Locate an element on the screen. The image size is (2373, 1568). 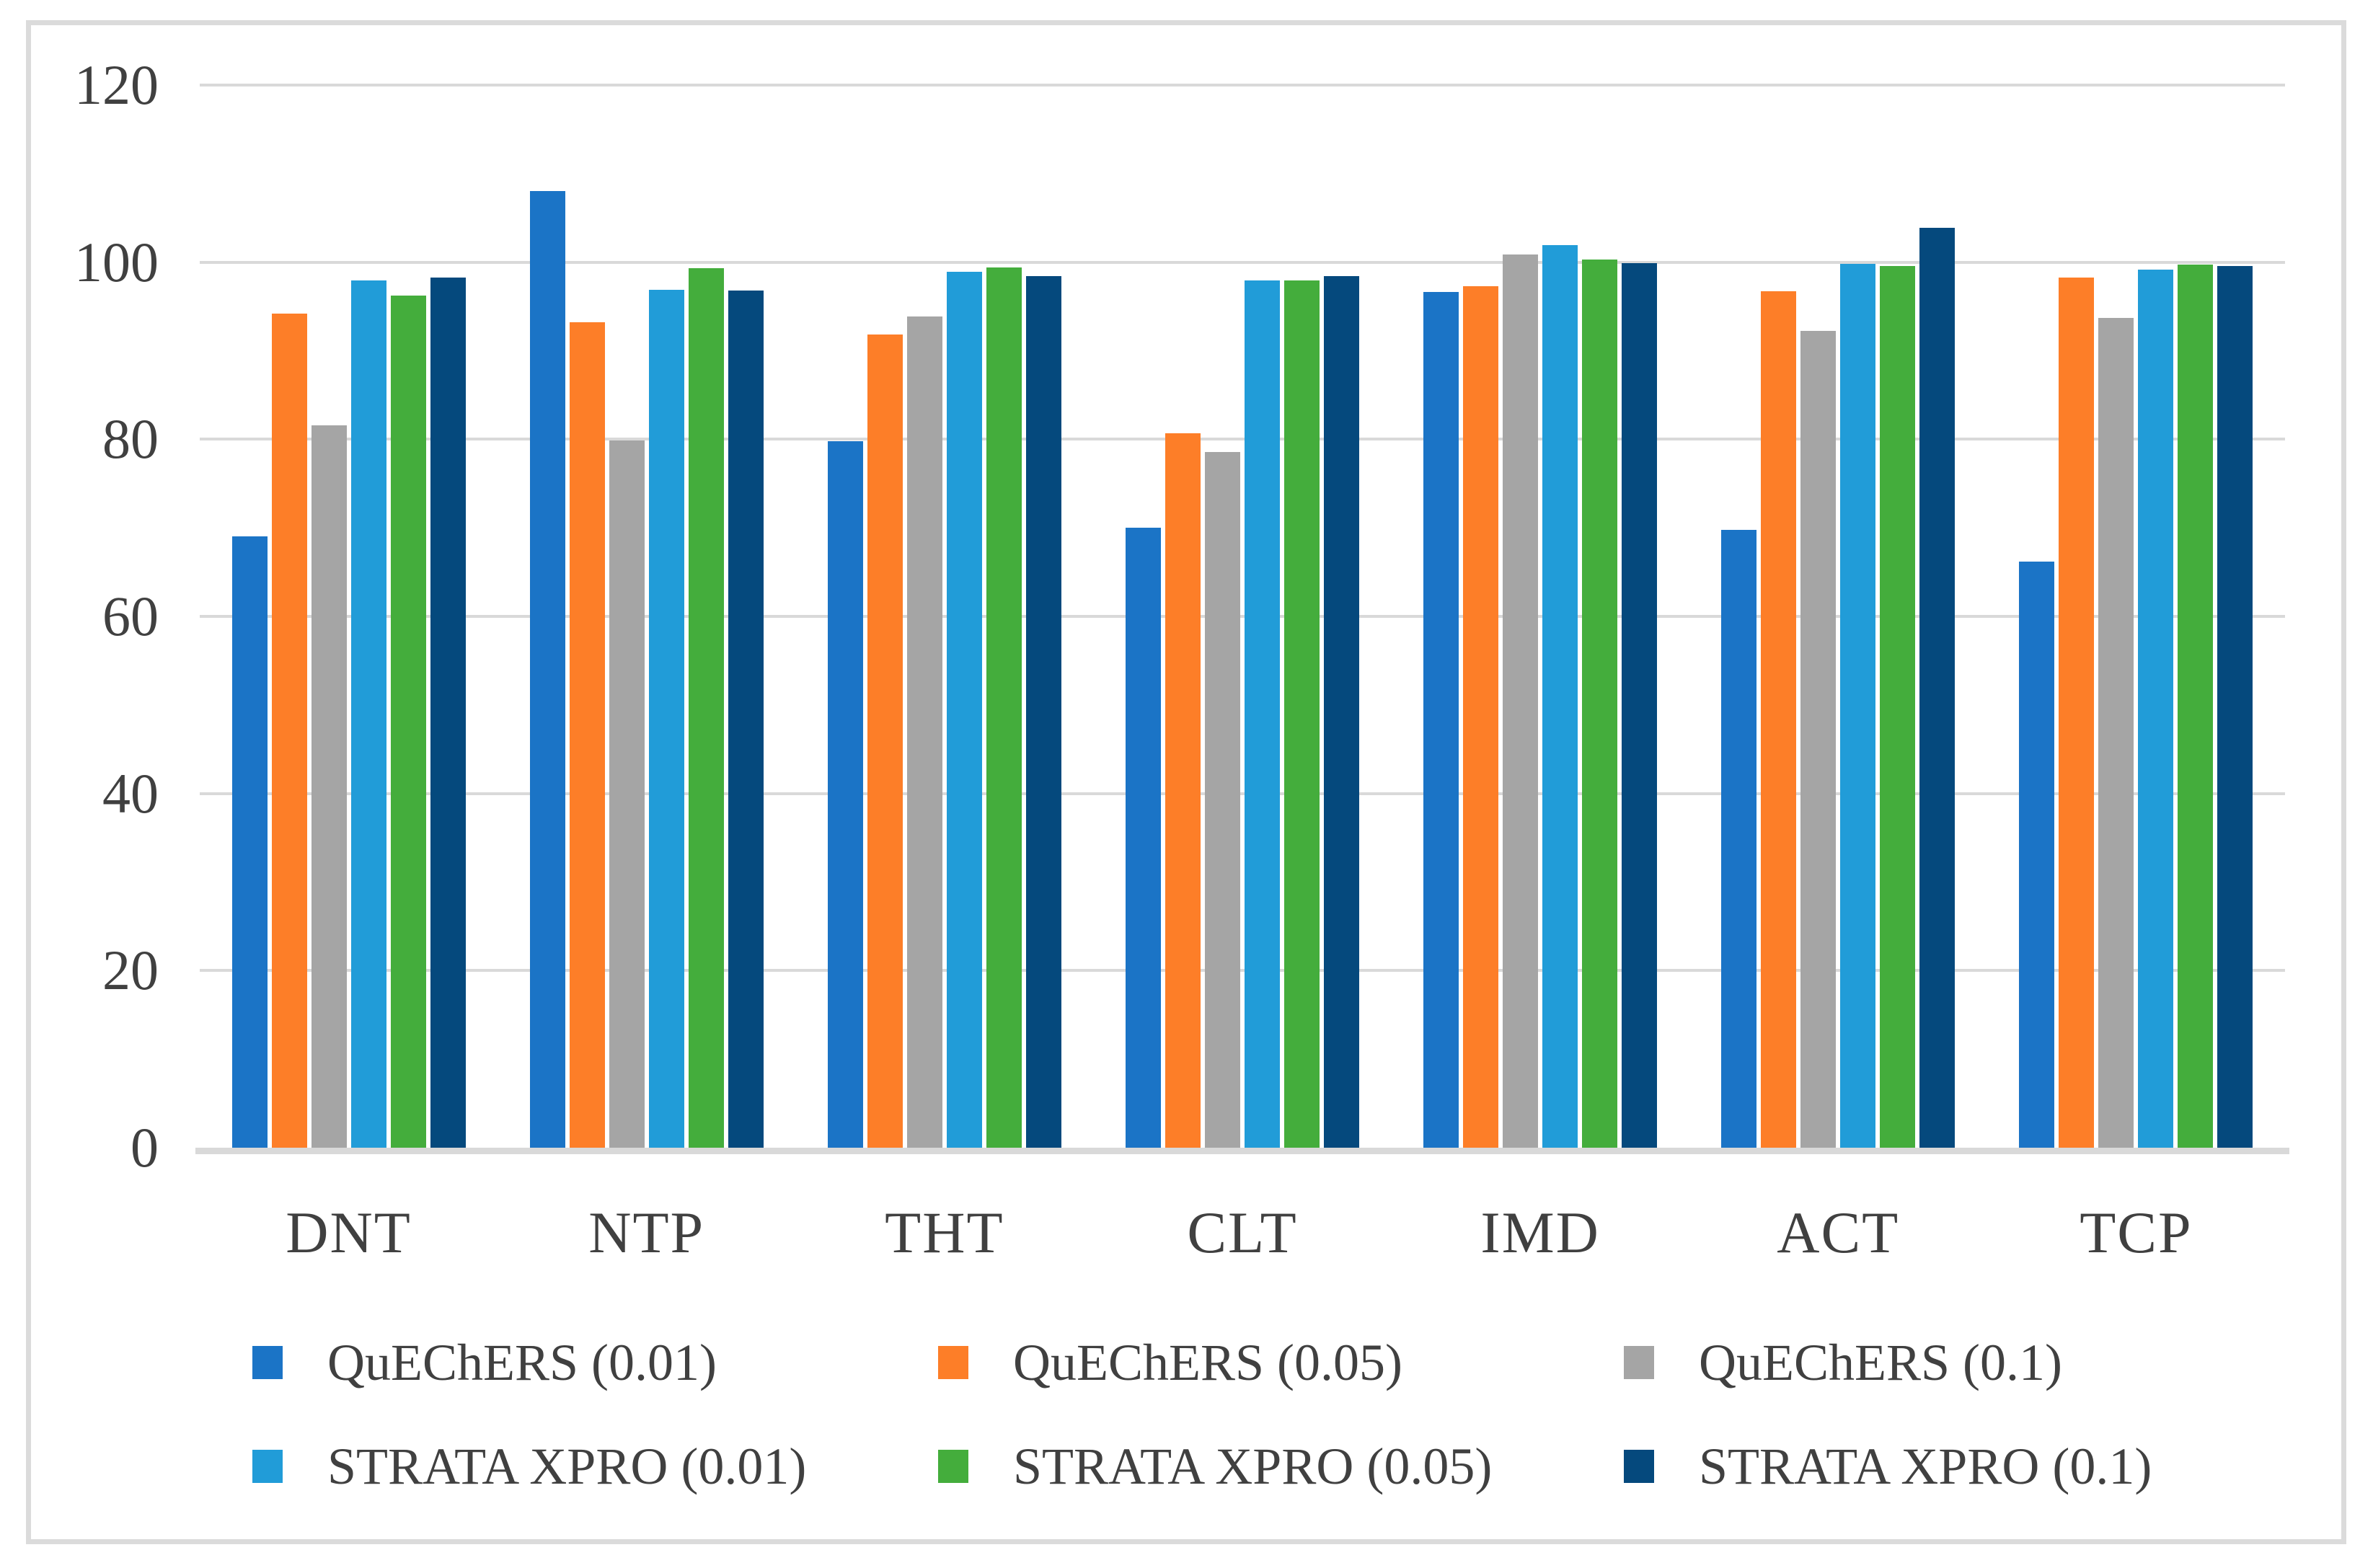
bar-group-dnt is located at coordinates (349, 616).